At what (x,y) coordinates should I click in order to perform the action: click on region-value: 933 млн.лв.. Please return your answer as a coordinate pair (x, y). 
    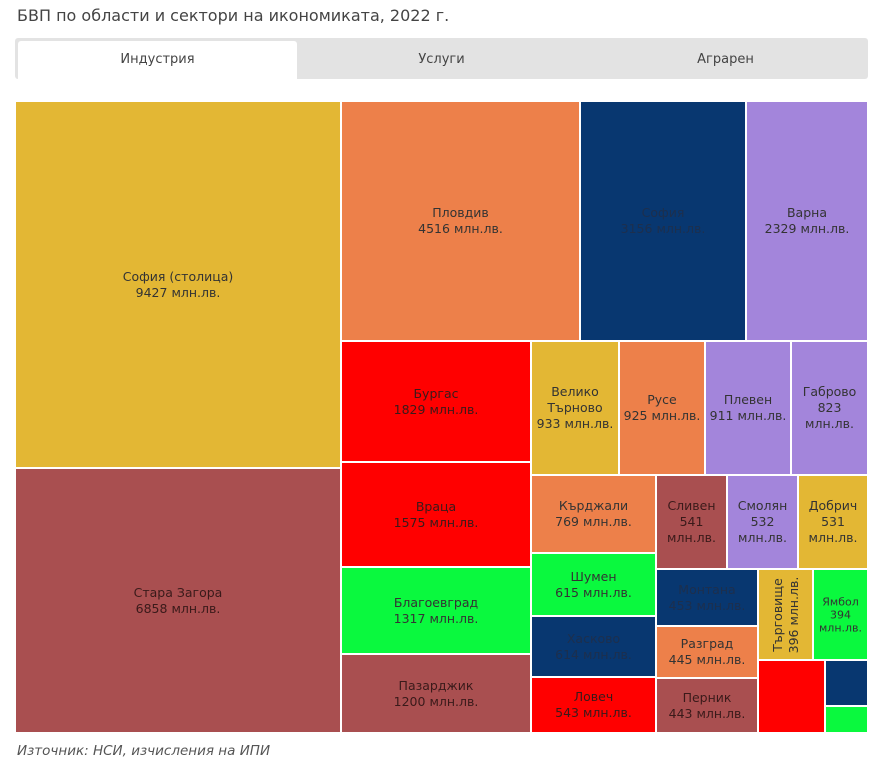
    Looking at the image, I should click on (575, 423).